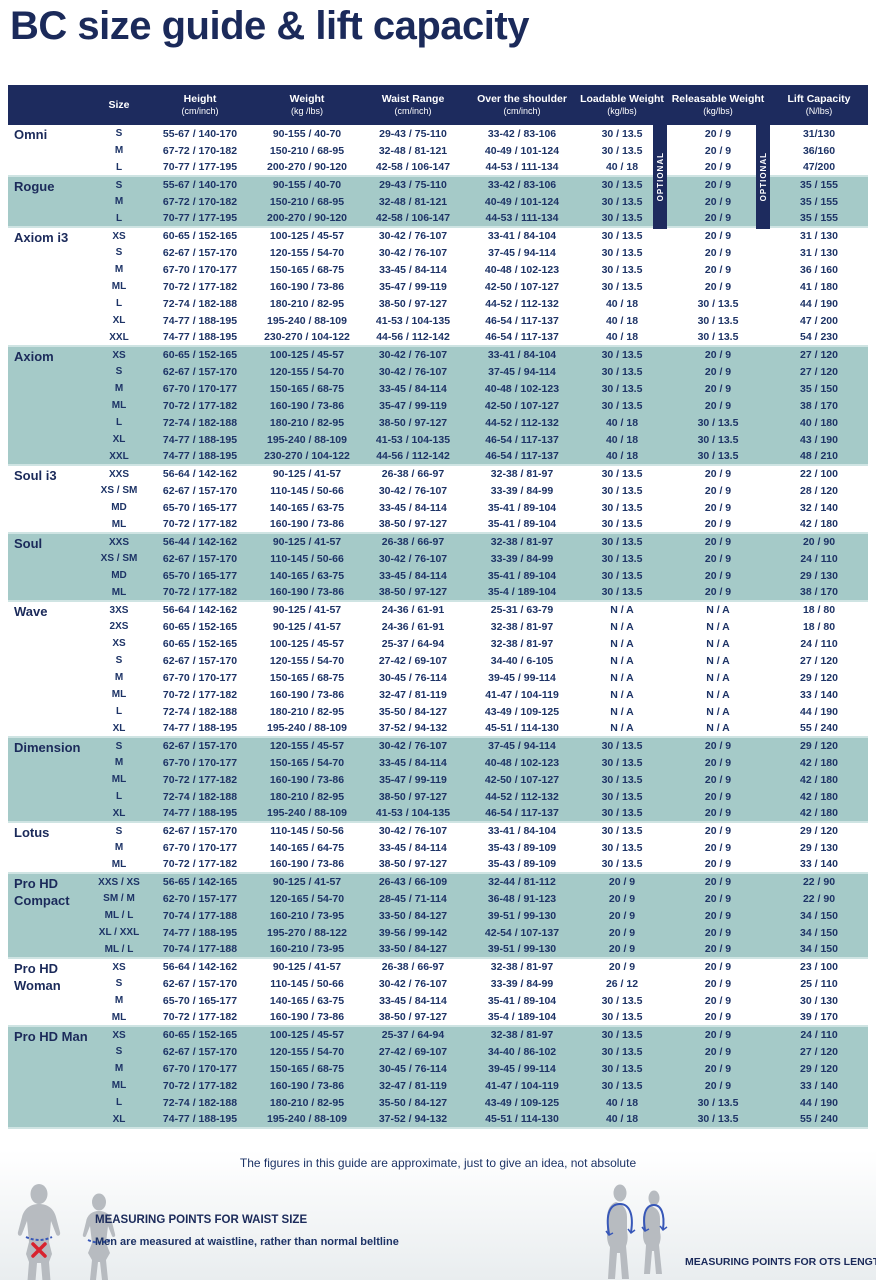  What do you see at coordinates (119, 320) in the screenshot?
I see `size-cell: XL` at bounding box center [119, 320].